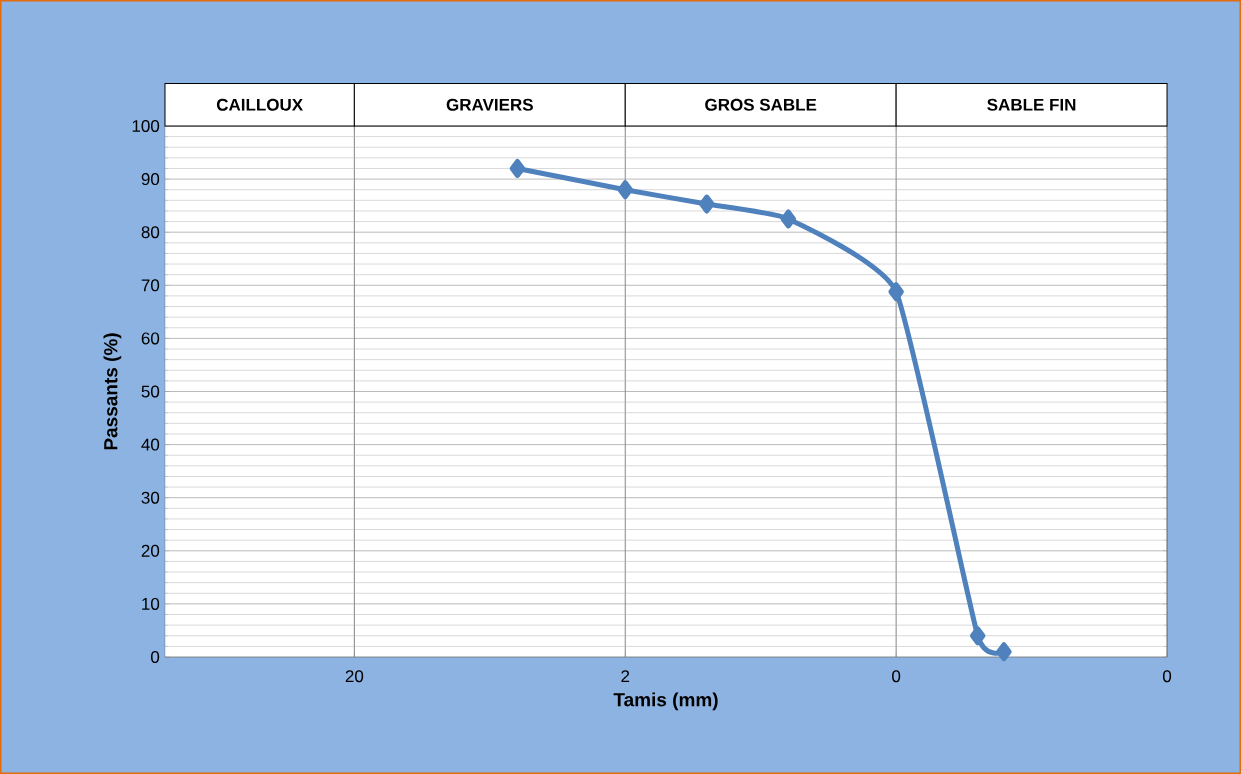  Describe the element at coordinates (761, 104) in the screenshot. I see `text: GROS SABLE` at that location.